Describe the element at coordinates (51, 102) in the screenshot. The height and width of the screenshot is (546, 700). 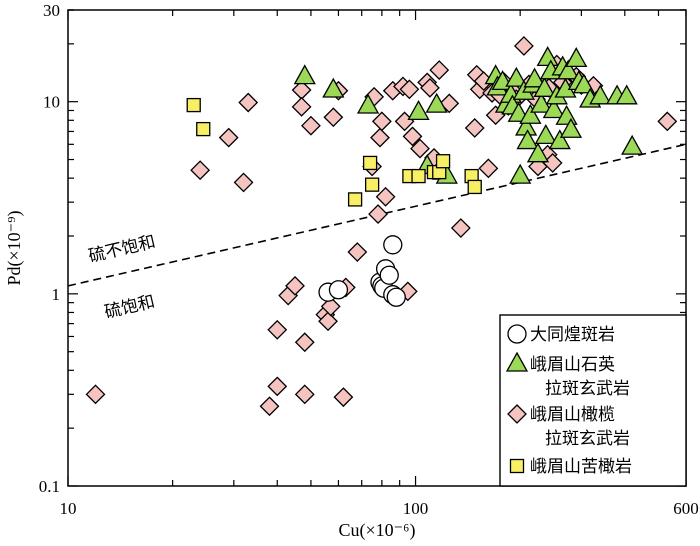
I see `y-tick-label: 10` at that location.